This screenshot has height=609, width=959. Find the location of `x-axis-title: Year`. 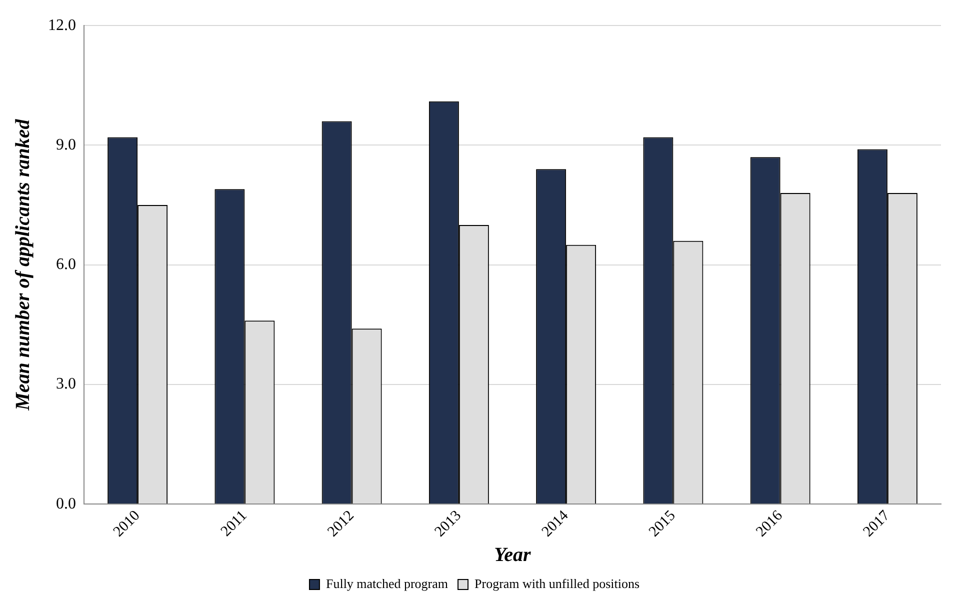

x-axis-title: Year is located at coordinates (513, 555).